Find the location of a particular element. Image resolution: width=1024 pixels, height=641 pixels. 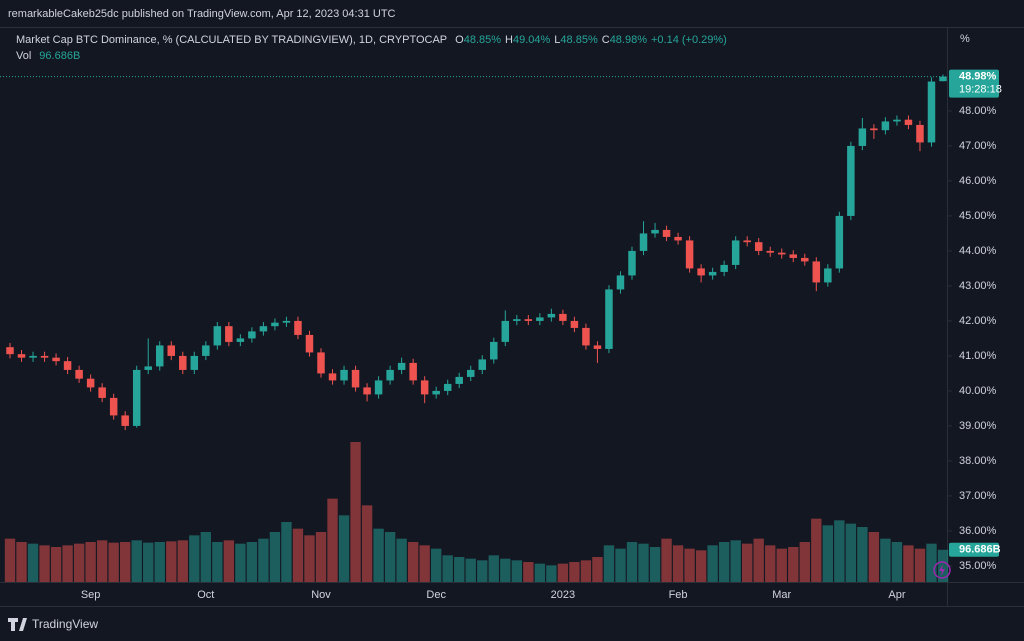

y-tick-label: 41.00% is located at coordinates (978, 356).